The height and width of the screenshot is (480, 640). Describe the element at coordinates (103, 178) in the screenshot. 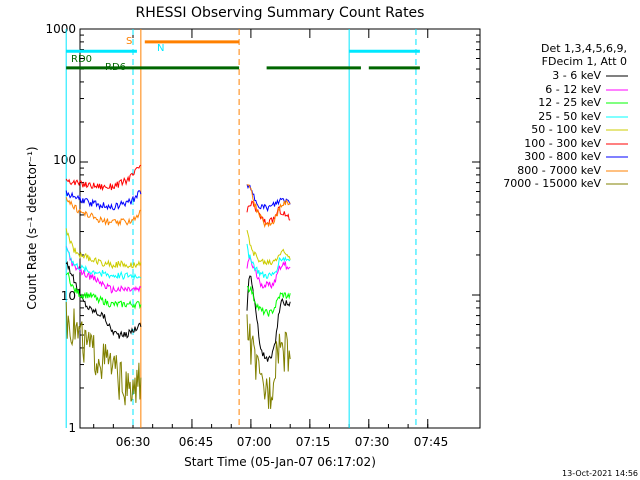

I see `series-line-100to300kev-seg0` at that location.